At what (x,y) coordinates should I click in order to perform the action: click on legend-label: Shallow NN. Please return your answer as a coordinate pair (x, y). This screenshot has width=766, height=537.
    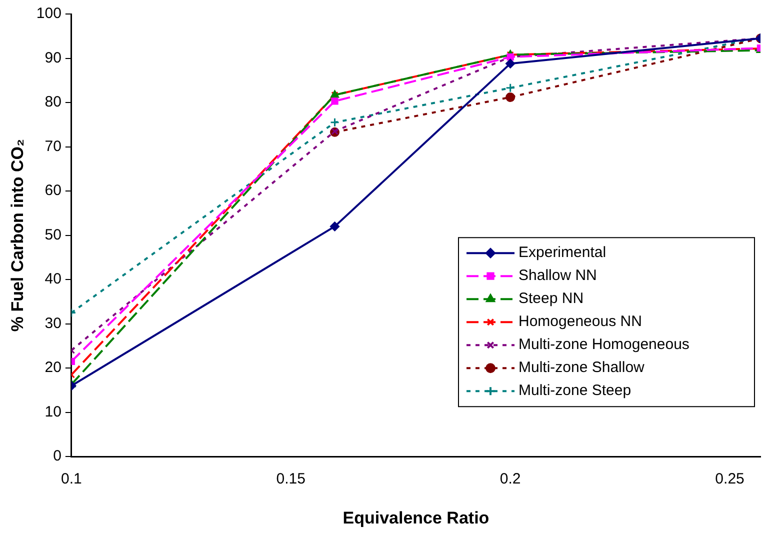
    Looking at the image, I should click on (557, 275).